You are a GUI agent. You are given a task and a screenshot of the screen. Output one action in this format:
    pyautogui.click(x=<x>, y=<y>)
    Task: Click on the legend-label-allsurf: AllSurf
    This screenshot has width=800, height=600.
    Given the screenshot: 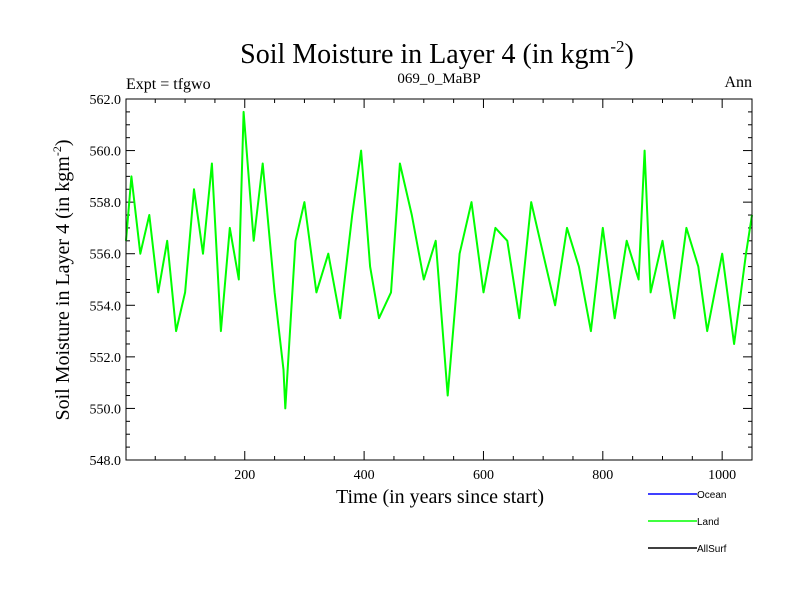 What is the action you would take?
    pyautogui.click(x=712, y=549)
    